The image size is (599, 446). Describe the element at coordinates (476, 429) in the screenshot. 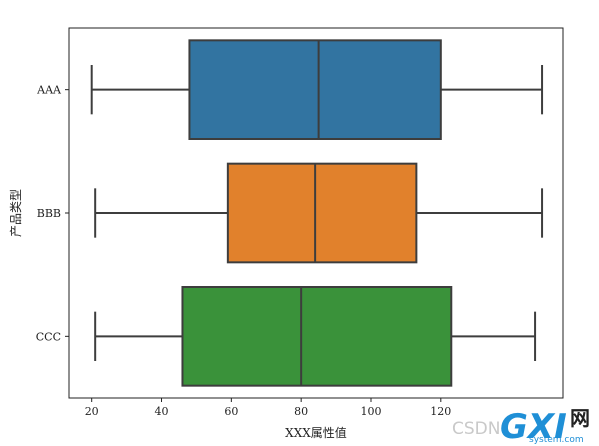

I see `watermark-csdn: CSDN` at that location.